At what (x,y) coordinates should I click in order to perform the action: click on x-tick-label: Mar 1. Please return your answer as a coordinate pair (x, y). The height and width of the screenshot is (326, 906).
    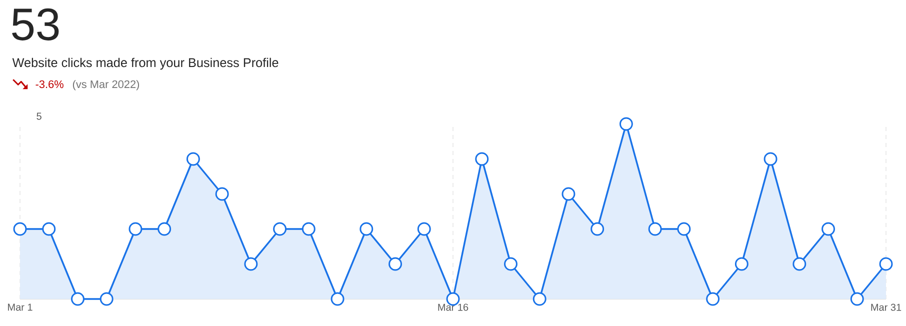
    Looking at the image, I should click on (20, 307).